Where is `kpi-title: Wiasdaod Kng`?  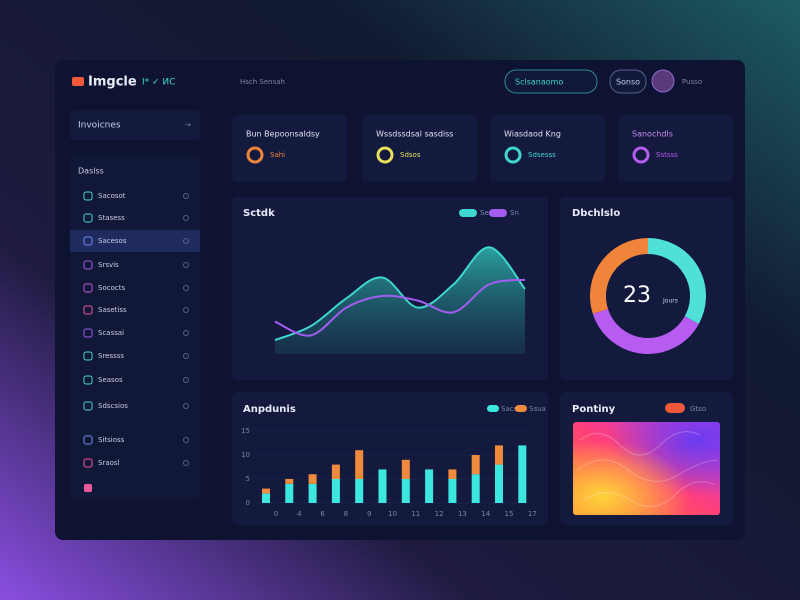 kpi-title: Wiasdaod Kng is located at coordinates (532, 134).